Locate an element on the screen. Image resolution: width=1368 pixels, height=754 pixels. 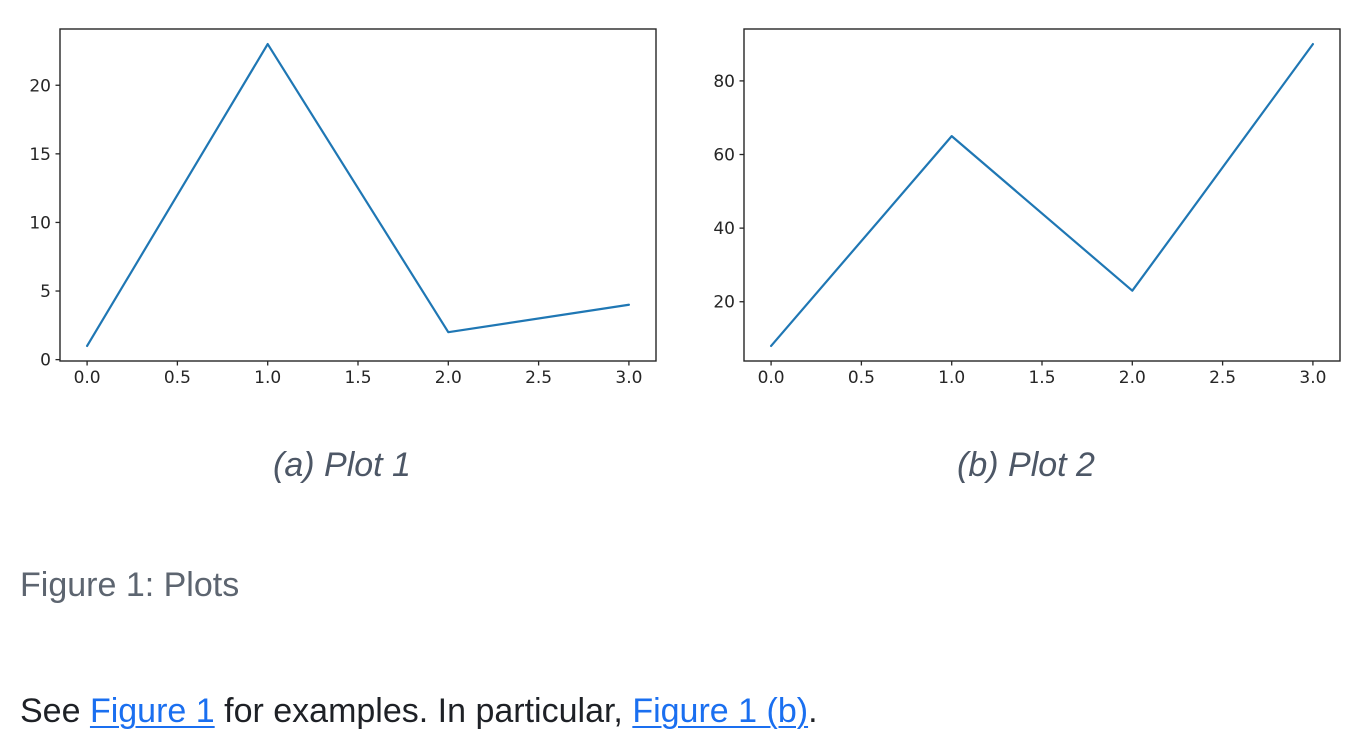
svg-text: 80 is located at coordinates (724, 82).